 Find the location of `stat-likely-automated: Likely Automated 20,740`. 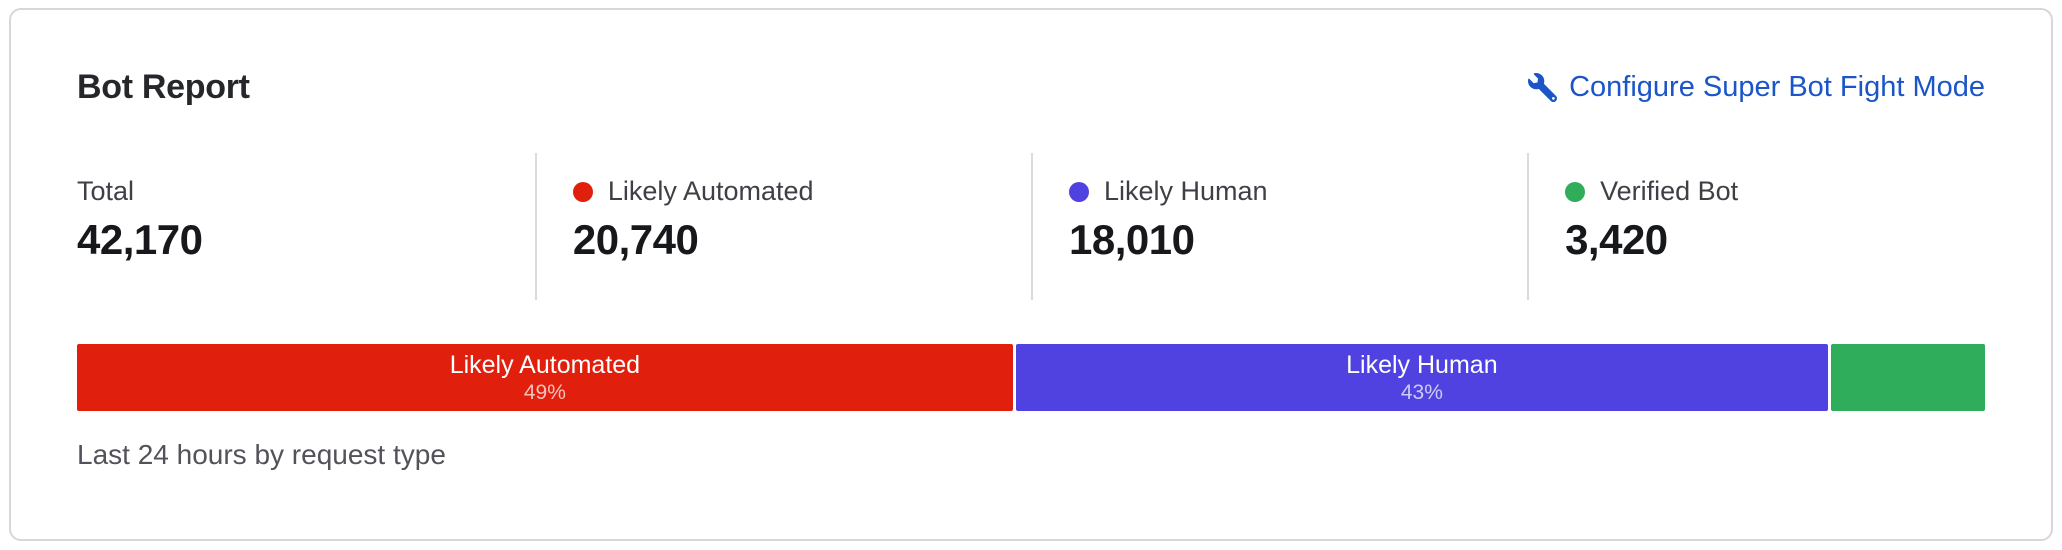

stat-likely-automated: Likely Automated 20,740 is located at coordinates (782, 226).